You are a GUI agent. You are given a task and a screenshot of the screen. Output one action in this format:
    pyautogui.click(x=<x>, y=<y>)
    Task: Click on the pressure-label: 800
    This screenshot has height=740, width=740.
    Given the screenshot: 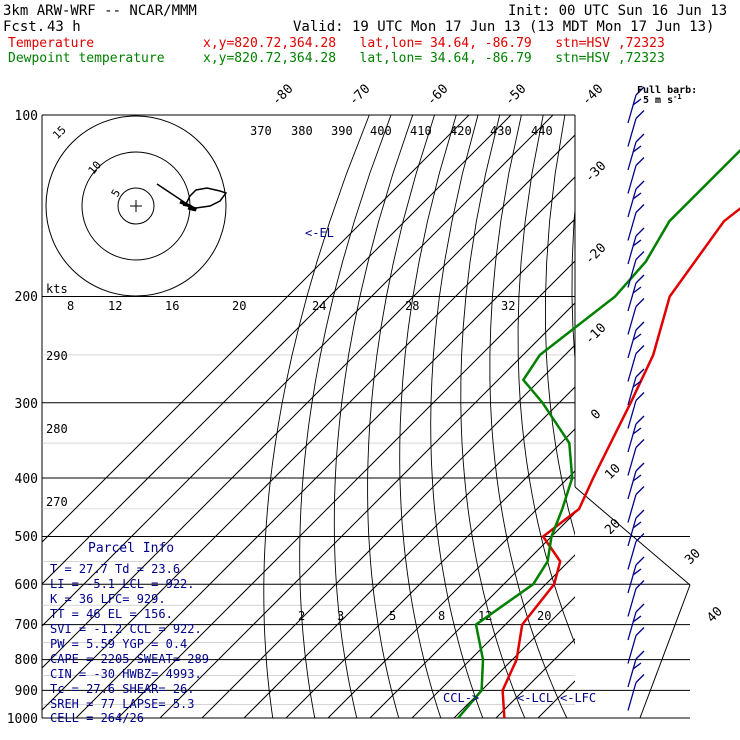 What is the action you would take?
    pyautogui.click(x=26, y=660)
    